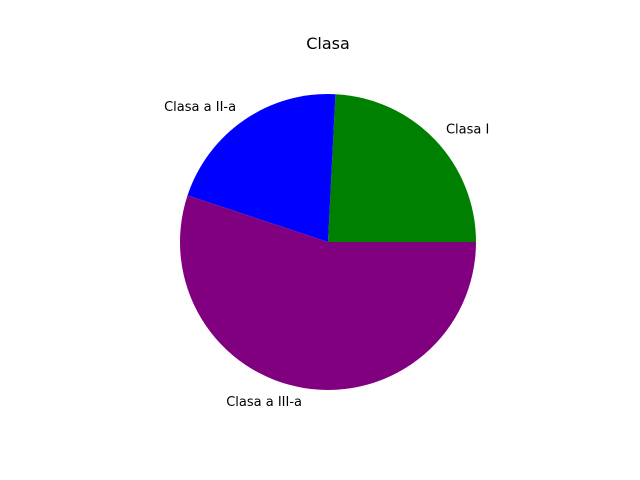 The width and height of the screenshot is (640, 480). Describe the element at coordinates (200, 107) in the screenshot. I see `pie-label-clasa-a-ii-a: Clasa a II-a` at that location.